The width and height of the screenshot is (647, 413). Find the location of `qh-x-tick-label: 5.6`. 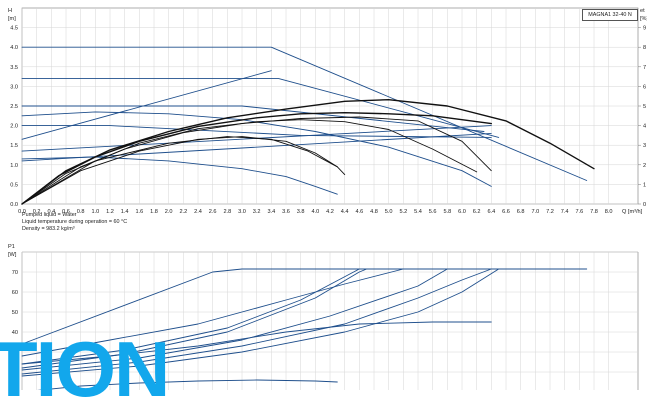

qh-x-tick-label: 5.6 is located at coordinates (433, 212).